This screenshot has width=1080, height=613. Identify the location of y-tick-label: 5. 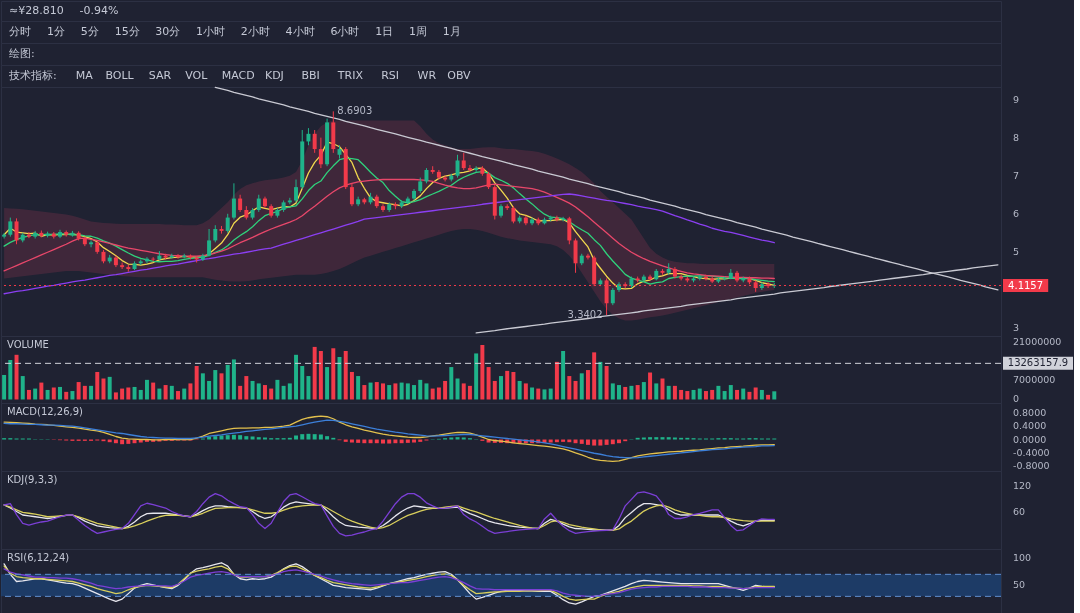
(1016, 251).